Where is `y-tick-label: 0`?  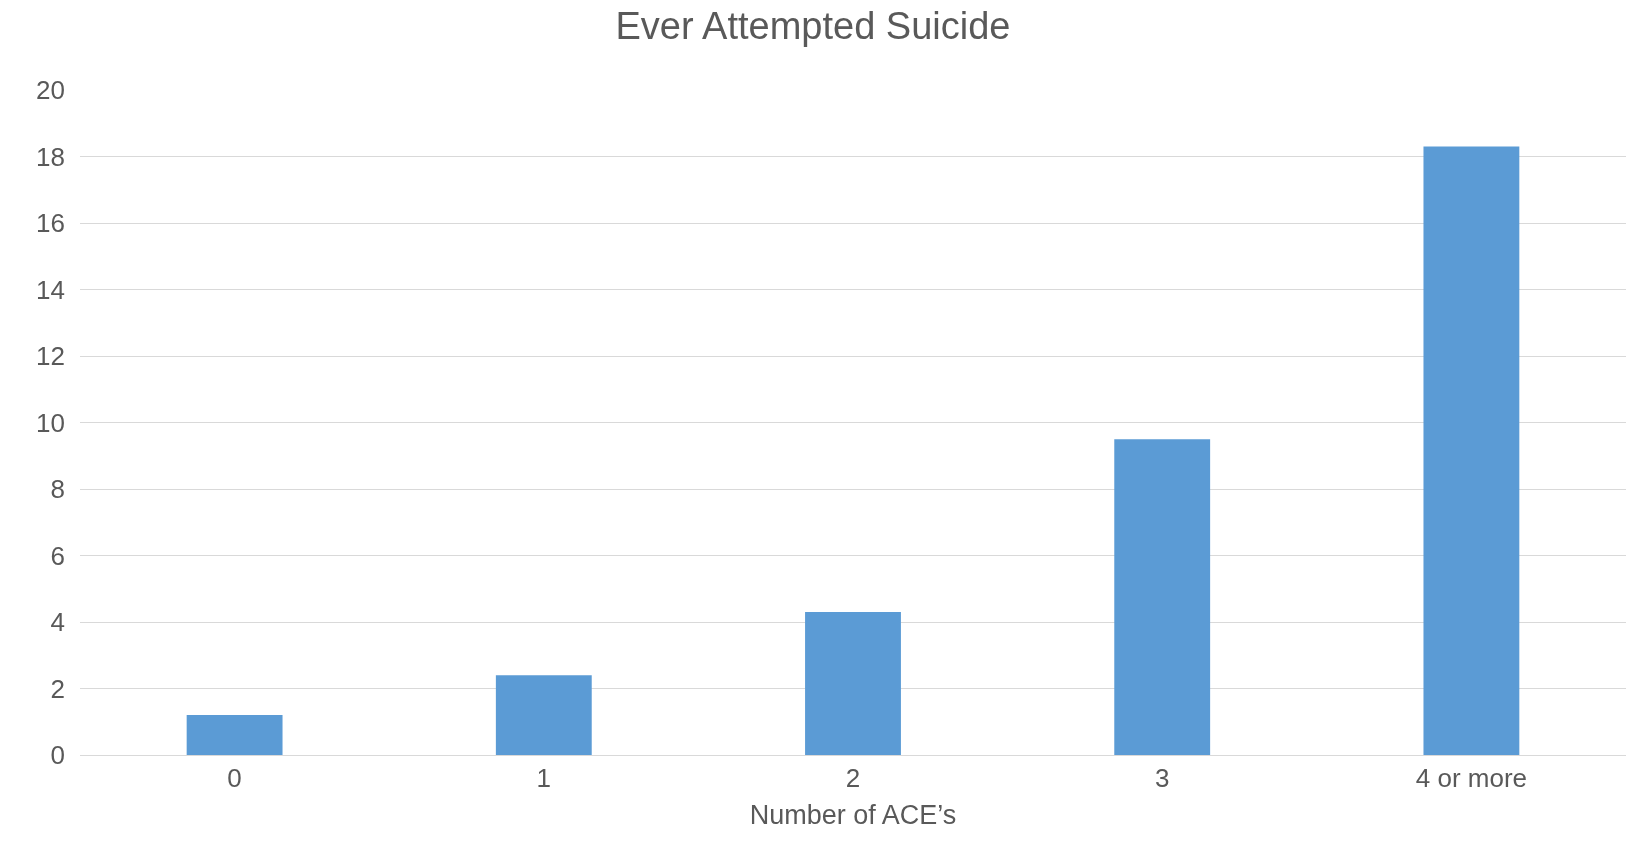 y-tick-label: 0 is located at coordinates (57, 755).